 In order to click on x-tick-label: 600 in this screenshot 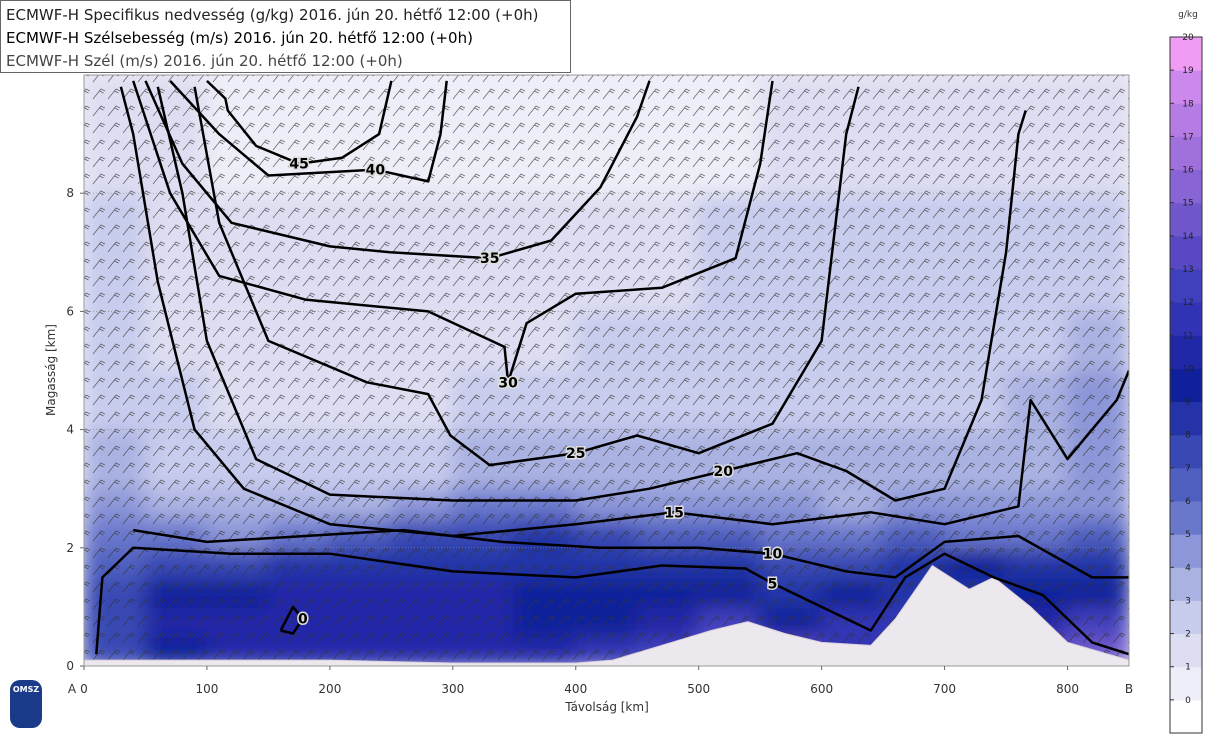, I will do `click(821, 689)`.